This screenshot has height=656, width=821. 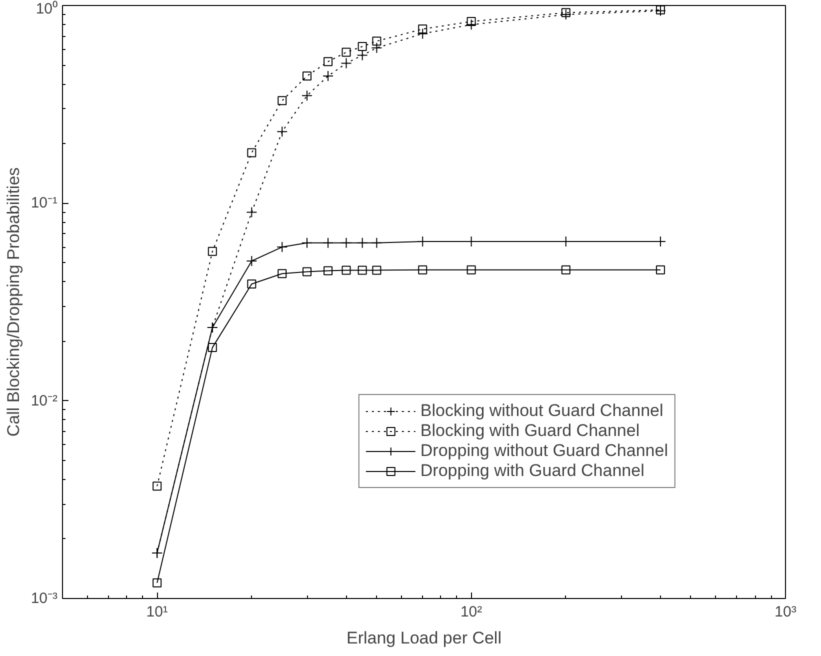 What do you see at coordinates (13, 302) in the screenshot?
I see `y-axis-title: Call Blocking/Dropping Probabilities` at bounding box center [13, 302].